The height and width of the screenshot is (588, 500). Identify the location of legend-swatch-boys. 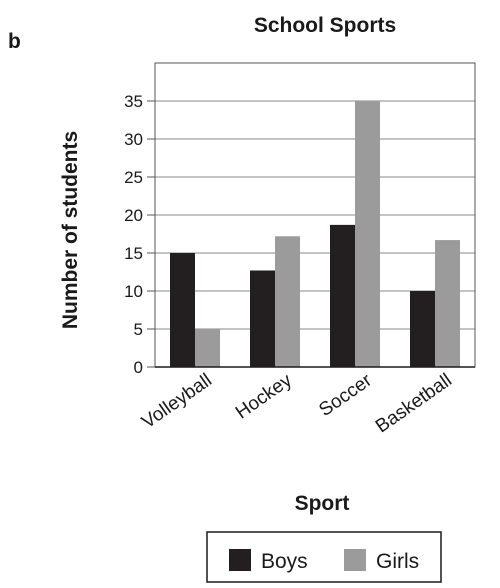
(240, 560).